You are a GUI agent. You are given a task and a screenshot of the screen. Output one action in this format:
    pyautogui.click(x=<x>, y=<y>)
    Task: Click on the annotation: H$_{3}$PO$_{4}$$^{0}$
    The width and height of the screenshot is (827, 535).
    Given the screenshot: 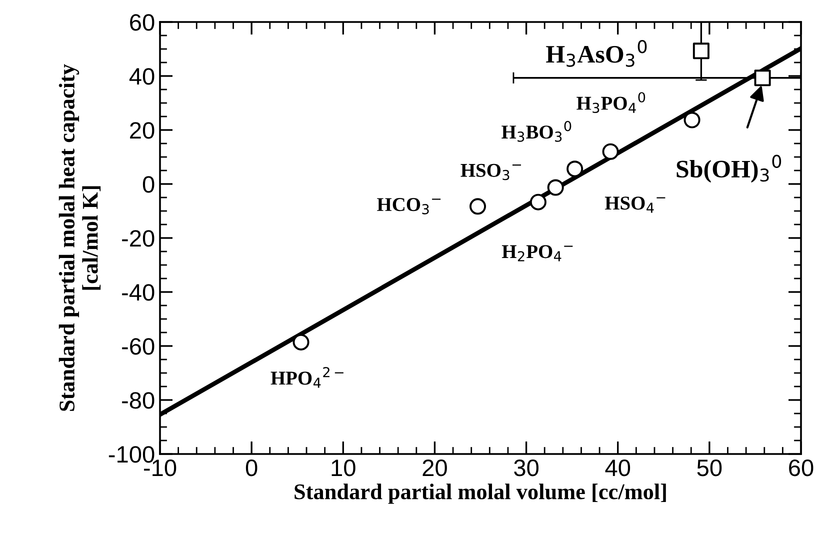 What is the action you would take?
    pyautogui.click(x=611, y=103)
    